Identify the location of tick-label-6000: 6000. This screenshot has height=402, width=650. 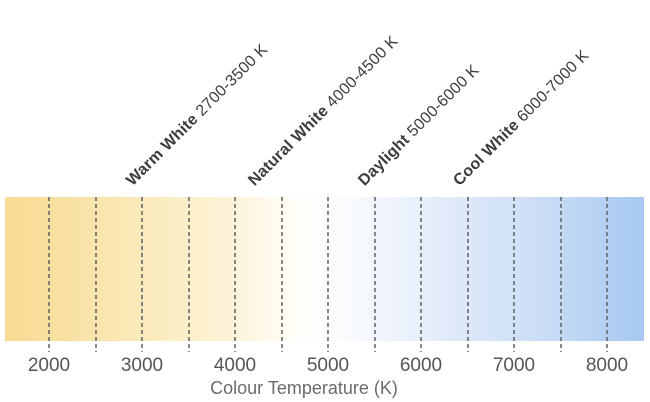
(421, 365).